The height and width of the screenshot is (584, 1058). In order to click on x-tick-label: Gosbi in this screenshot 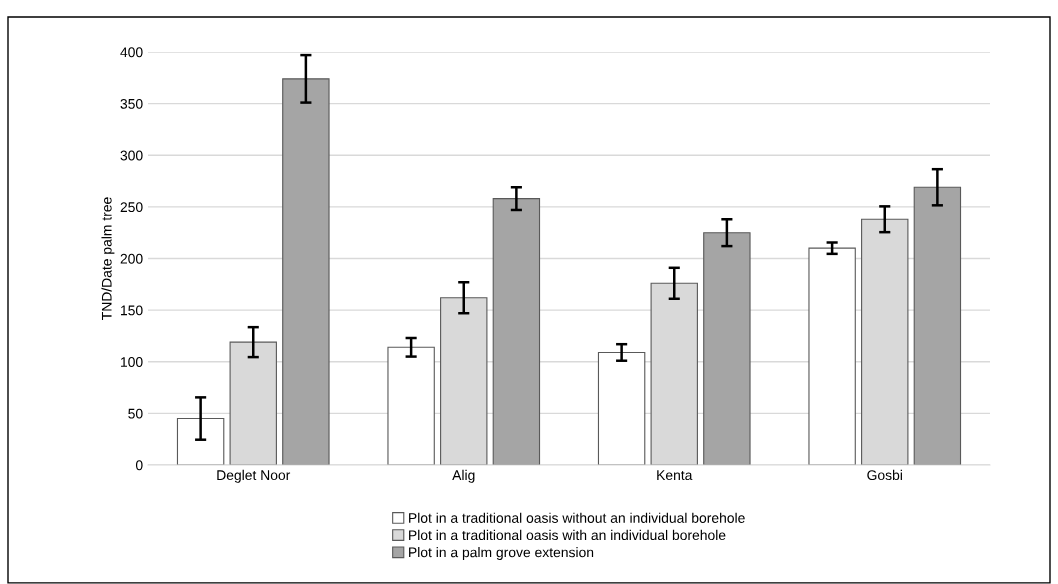, I will do `click(884, 475)`.